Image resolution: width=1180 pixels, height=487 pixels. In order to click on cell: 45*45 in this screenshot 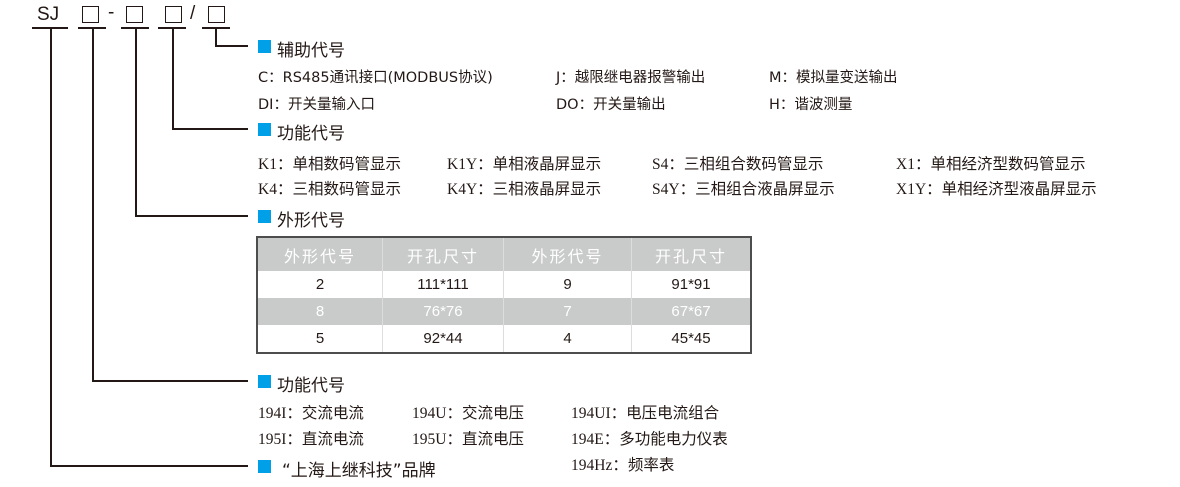, I will do `click(691, 339)`.